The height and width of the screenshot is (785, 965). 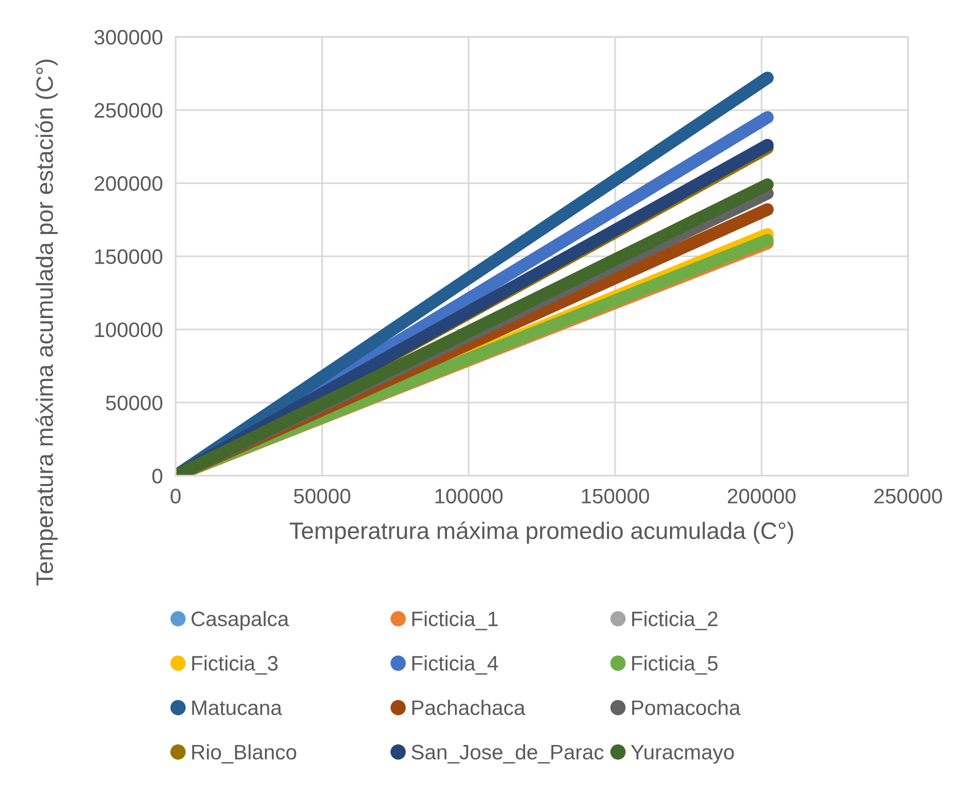 What do you see at coordinates (128, 37) in the screenshot?
I see `y-tick-label: 300000` at bounding box center [128, 37].